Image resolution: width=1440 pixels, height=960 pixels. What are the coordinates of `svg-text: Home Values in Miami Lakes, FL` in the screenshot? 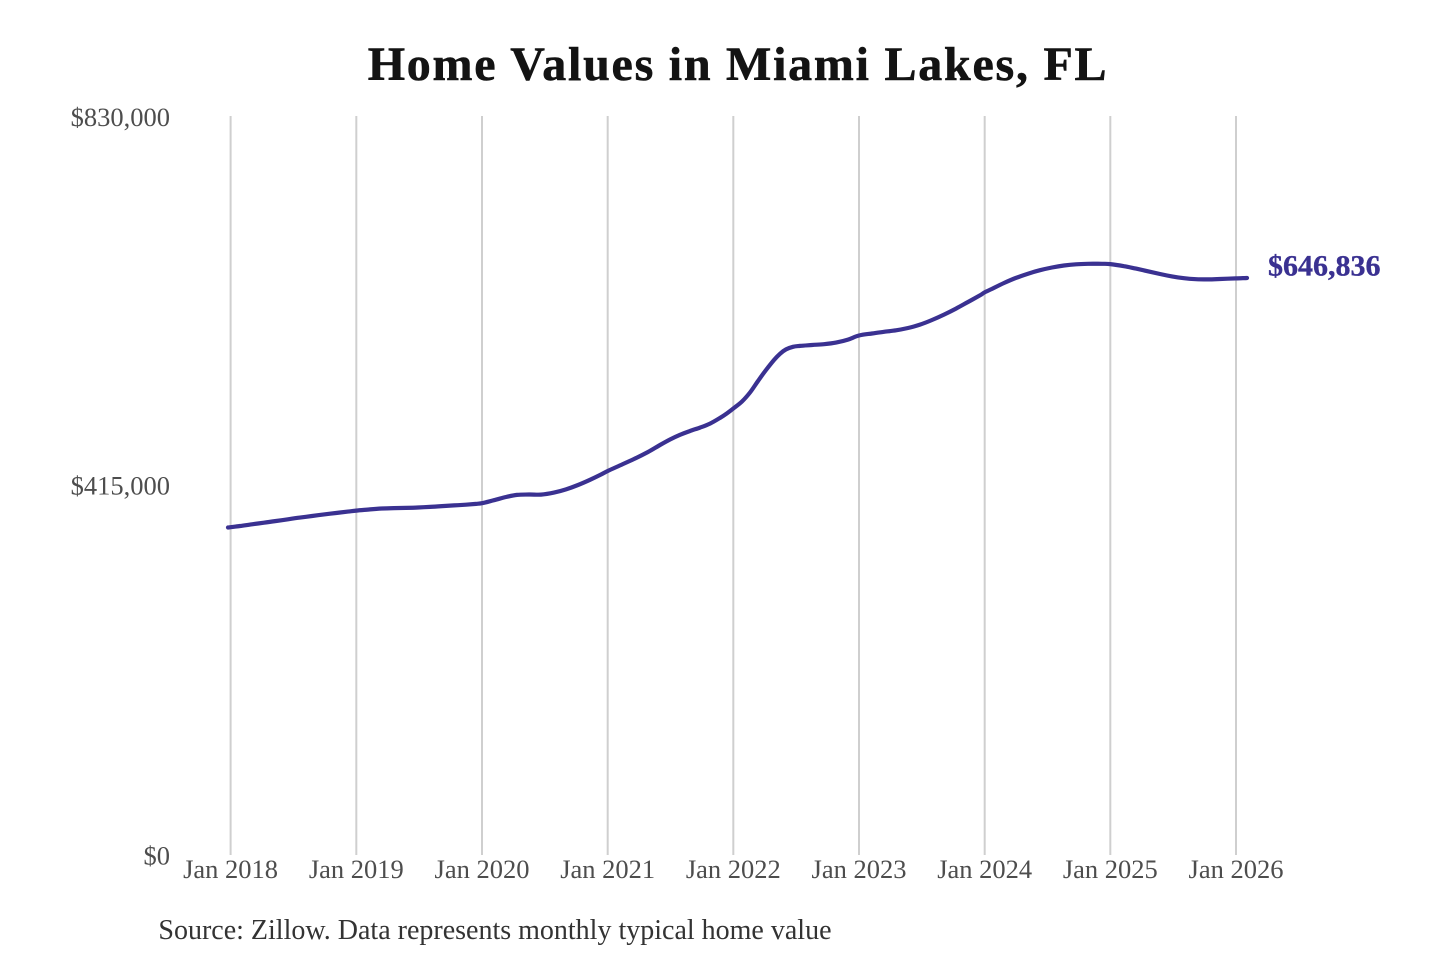 It's located at (738, 64).